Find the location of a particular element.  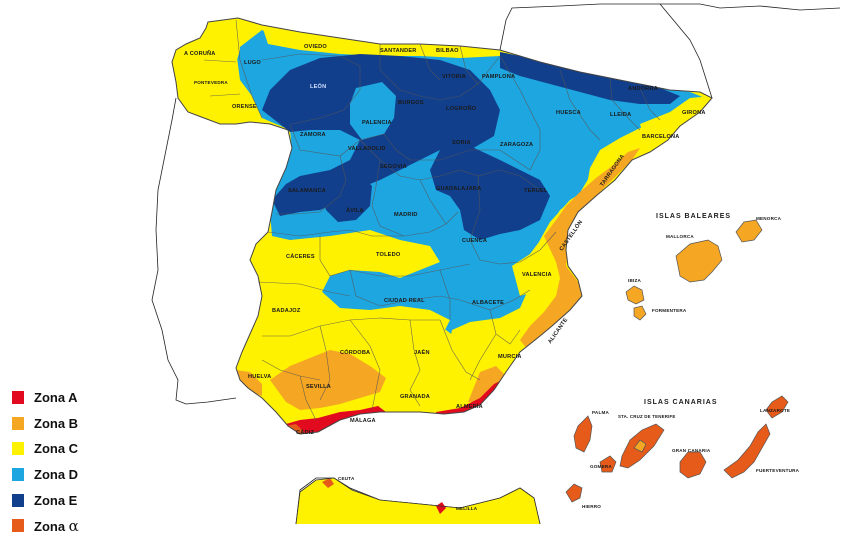

label-oviedo: OVIEDO is located at coordinates (315, 47).